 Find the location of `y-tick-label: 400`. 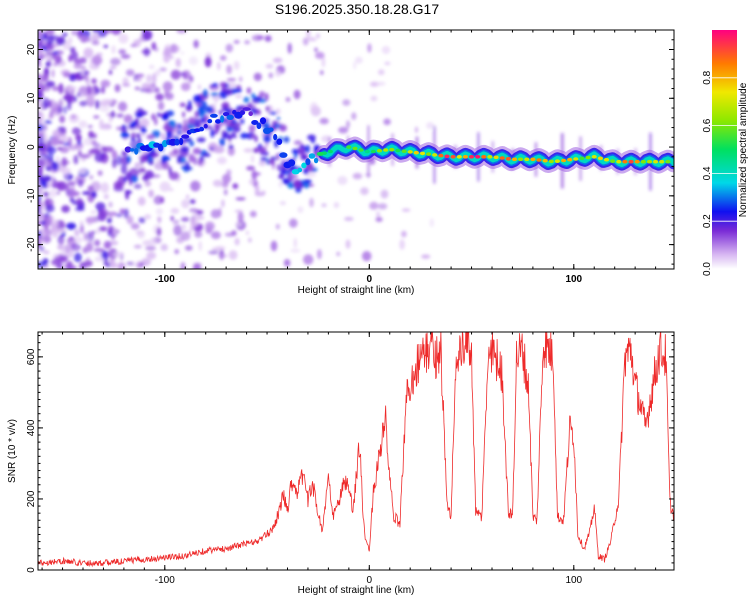

y-tick-label: 400 is located at coordinates (31, 427).